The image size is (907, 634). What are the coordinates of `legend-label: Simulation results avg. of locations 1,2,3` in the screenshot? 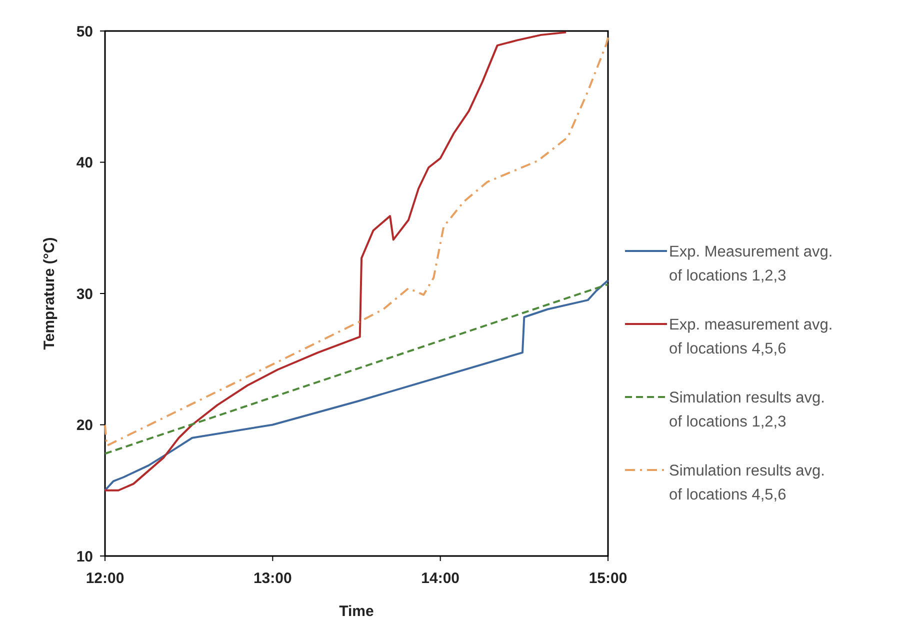 It's located at (747, 409).